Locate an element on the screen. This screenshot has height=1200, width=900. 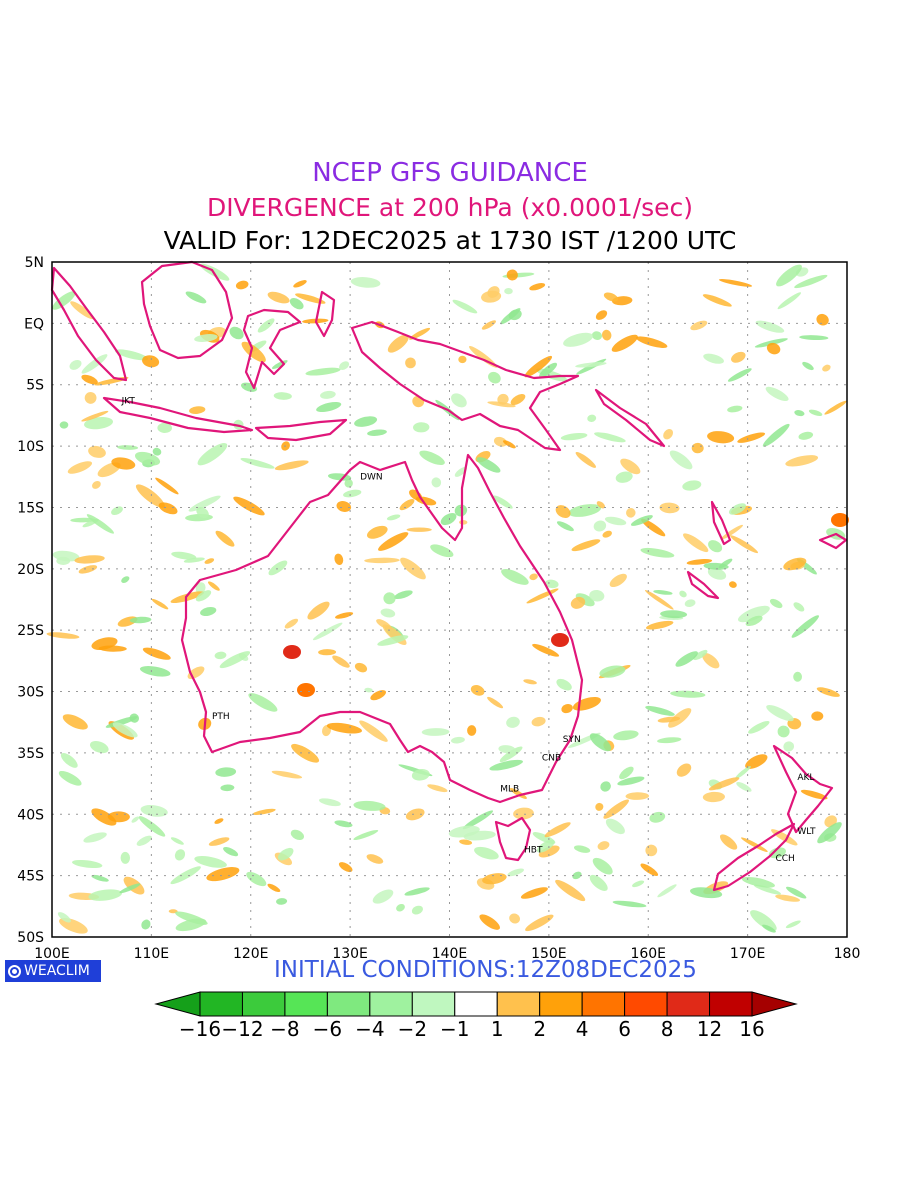
city-label: CCH is located at coordinates (784, 859).